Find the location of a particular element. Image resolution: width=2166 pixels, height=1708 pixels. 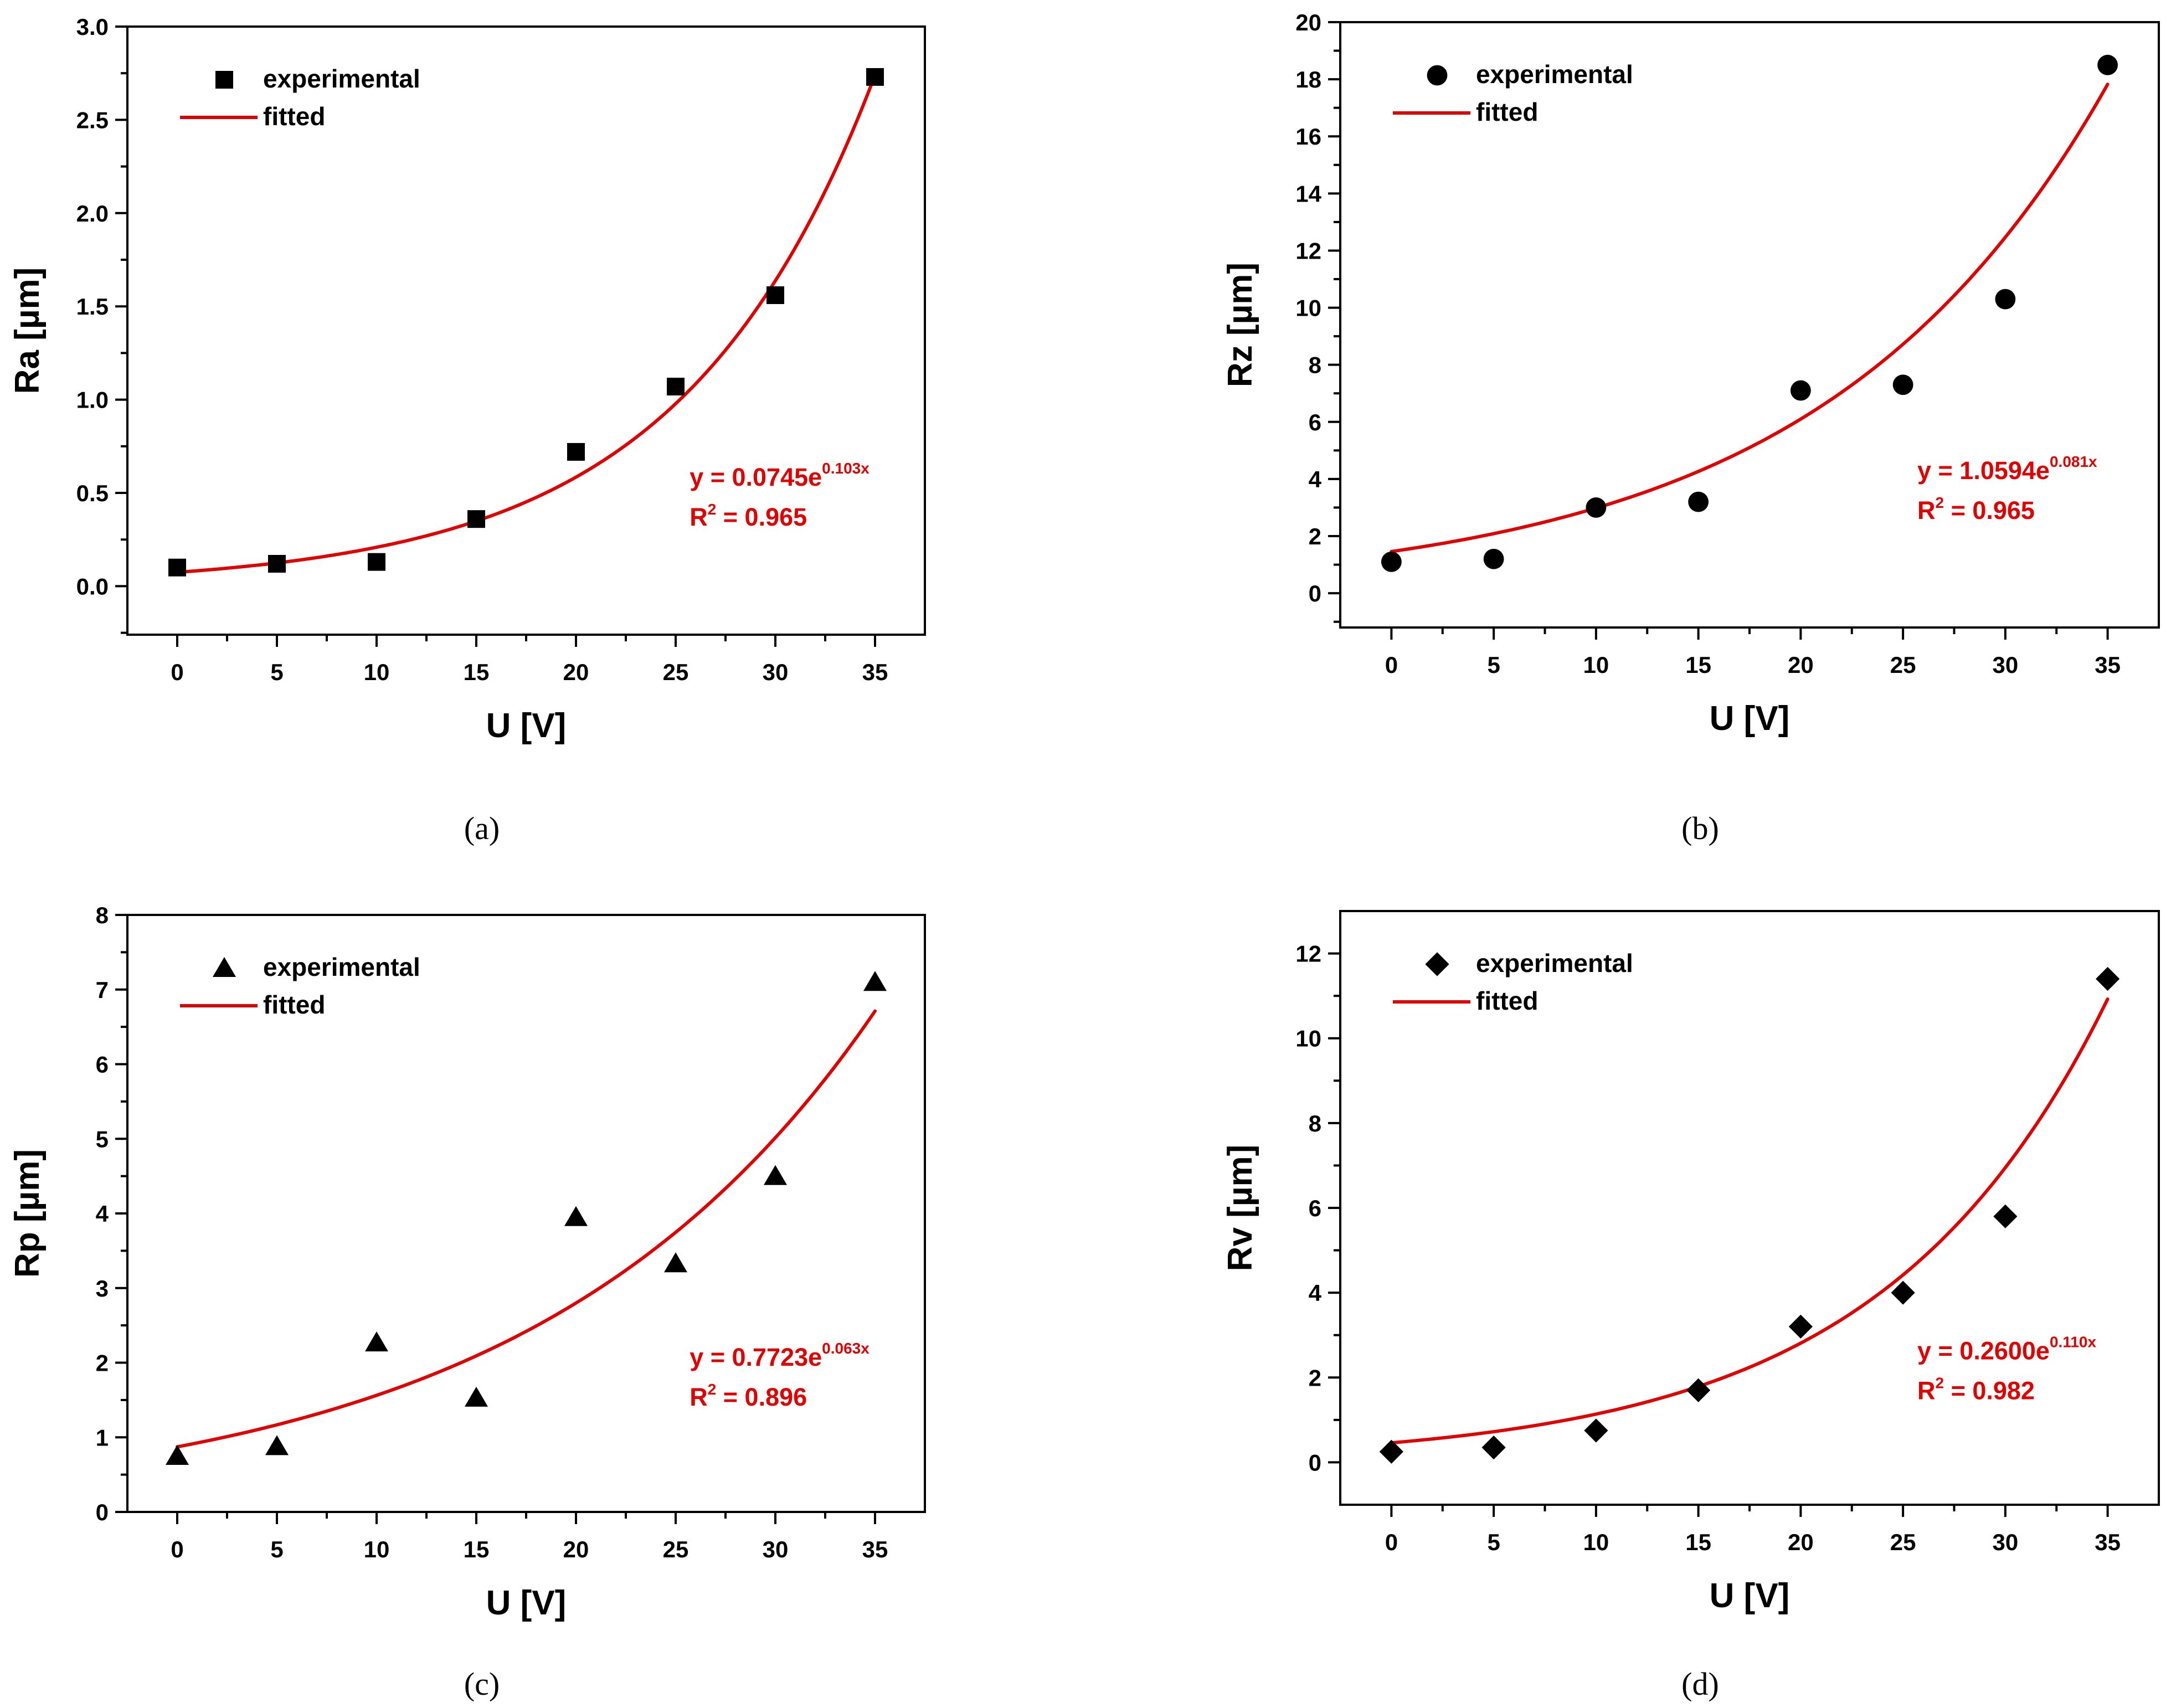

legend-label-experimental: experimental is located at coordinates (341, 78).